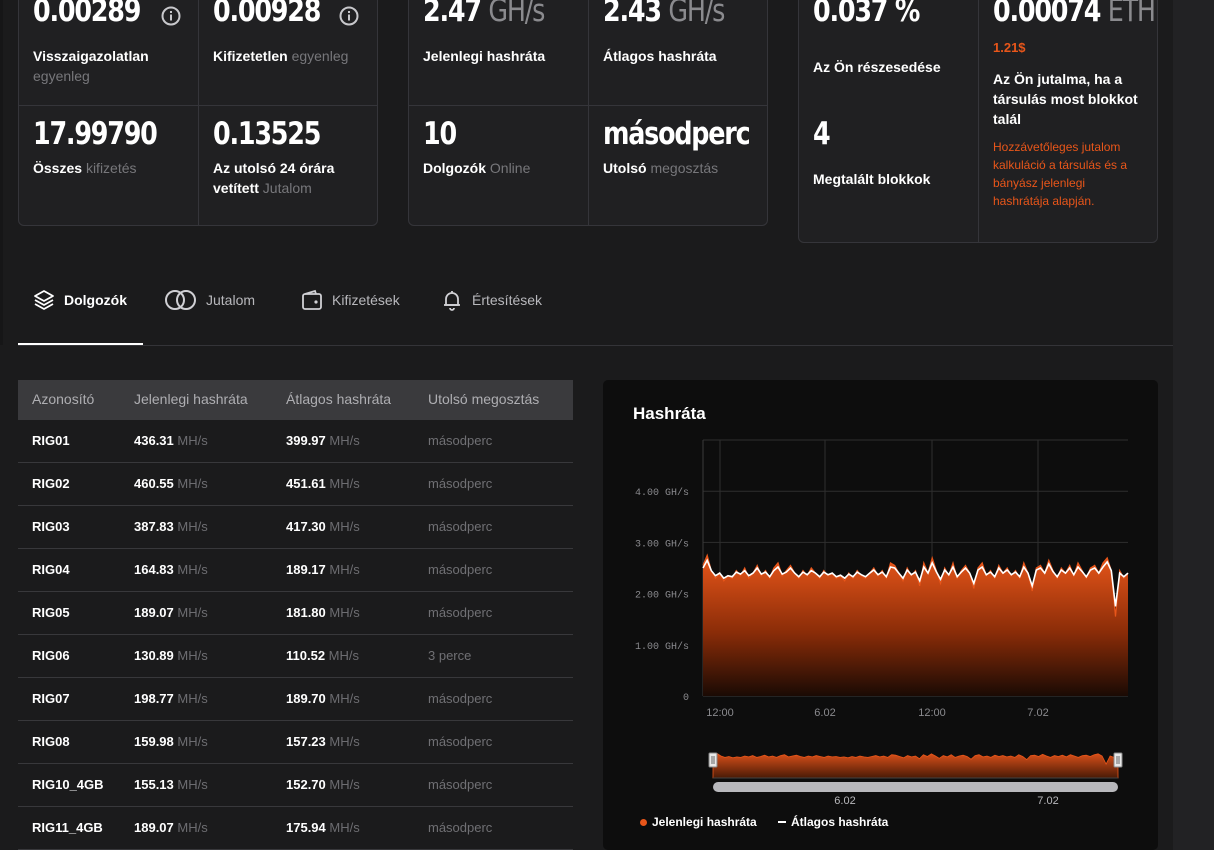  I want to click on header-avg-hashrate: Átlagos hashráta, so click(339, 399).